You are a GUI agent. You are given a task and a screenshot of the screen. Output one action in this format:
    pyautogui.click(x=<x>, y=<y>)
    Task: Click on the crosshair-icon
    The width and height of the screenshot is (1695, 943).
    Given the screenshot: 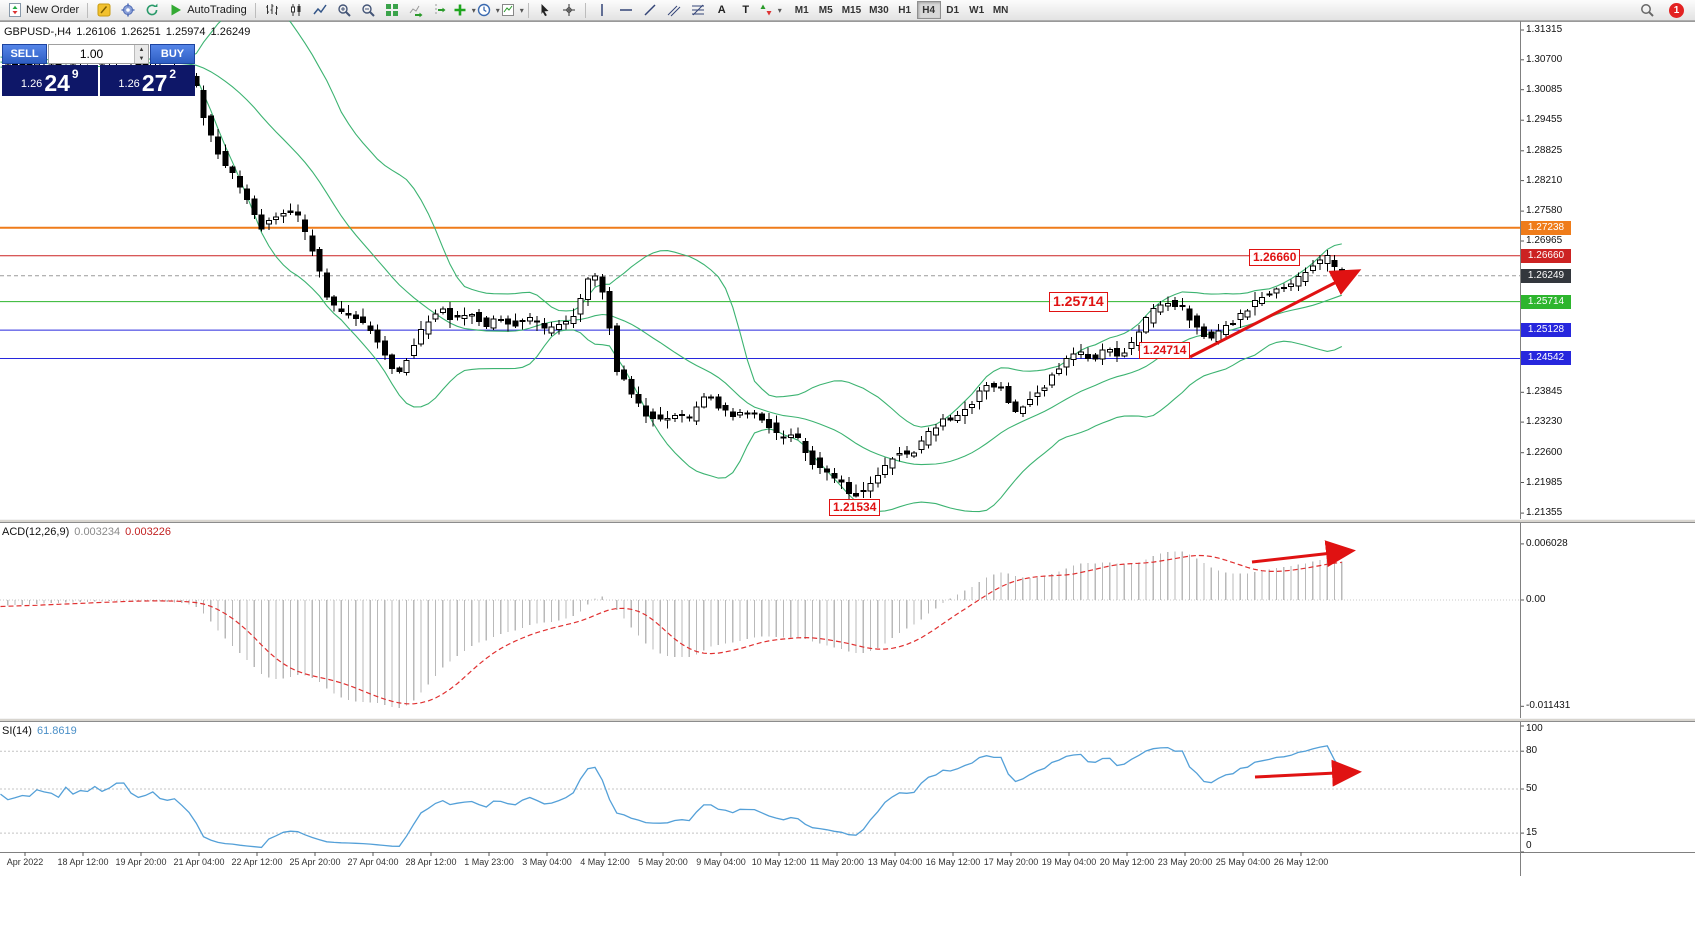 What is the action you would take?
    pyautogui.click(x=568, y=10)
    